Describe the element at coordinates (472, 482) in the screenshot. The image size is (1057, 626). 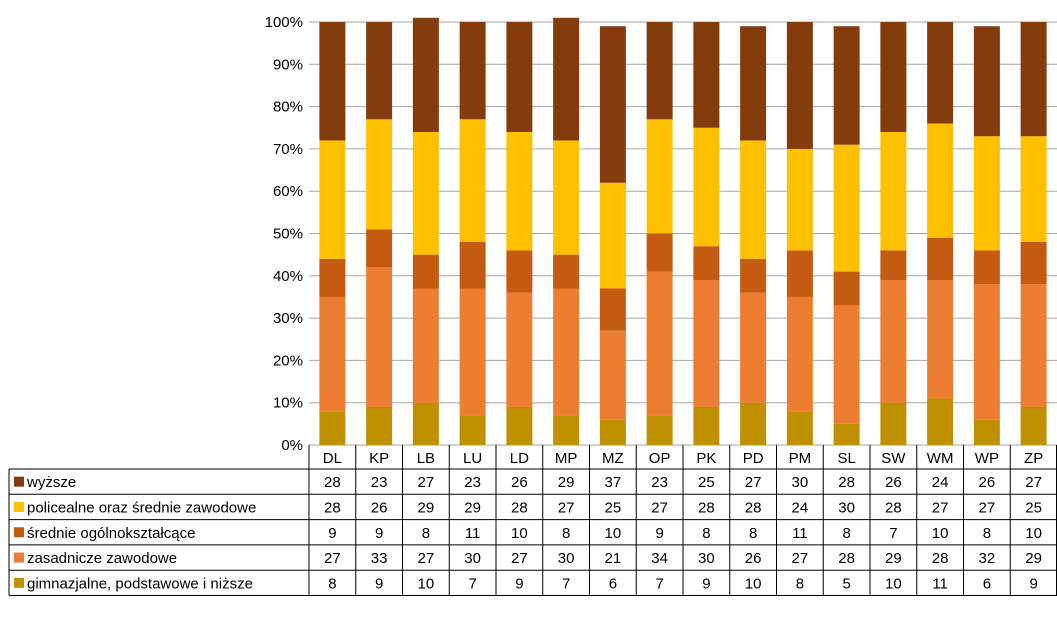
I see `table-value: 23` at that location.